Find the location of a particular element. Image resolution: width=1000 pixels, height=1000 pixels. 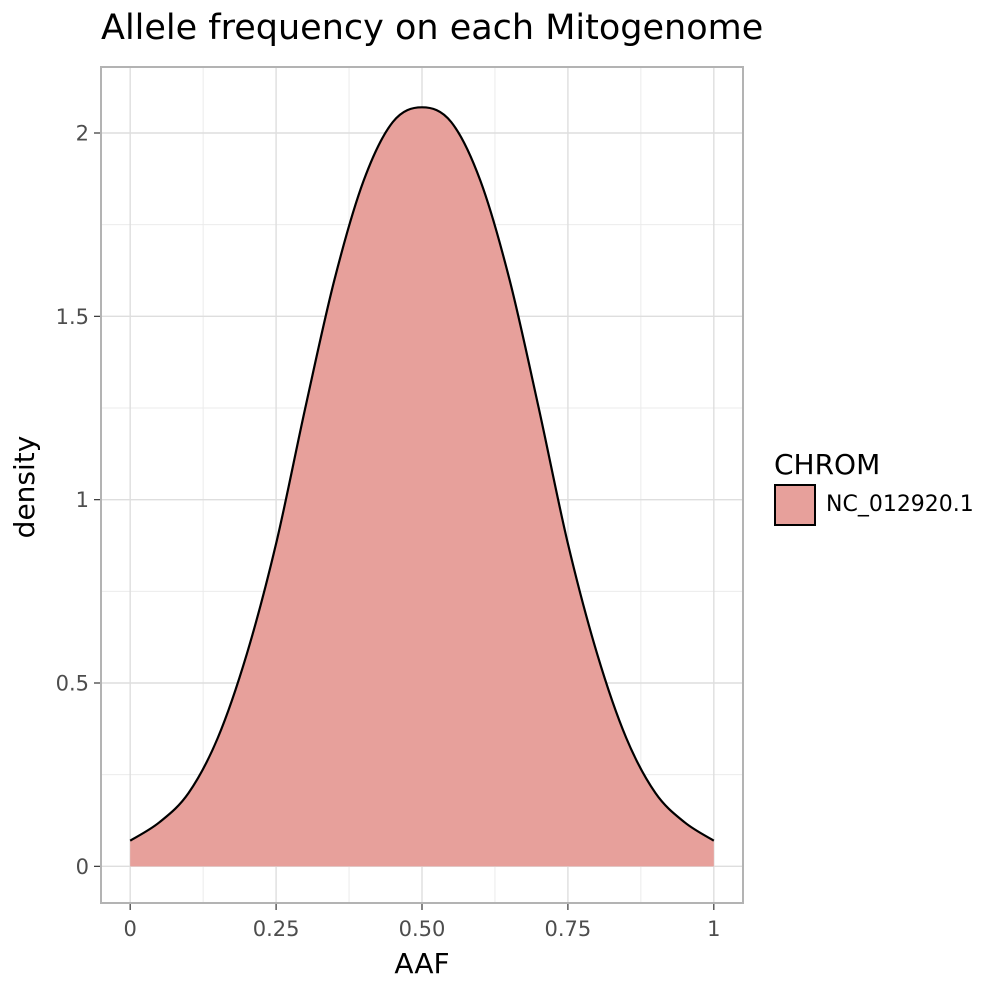

y-tick-label: 1.5 is located at coordinates (72, 317).